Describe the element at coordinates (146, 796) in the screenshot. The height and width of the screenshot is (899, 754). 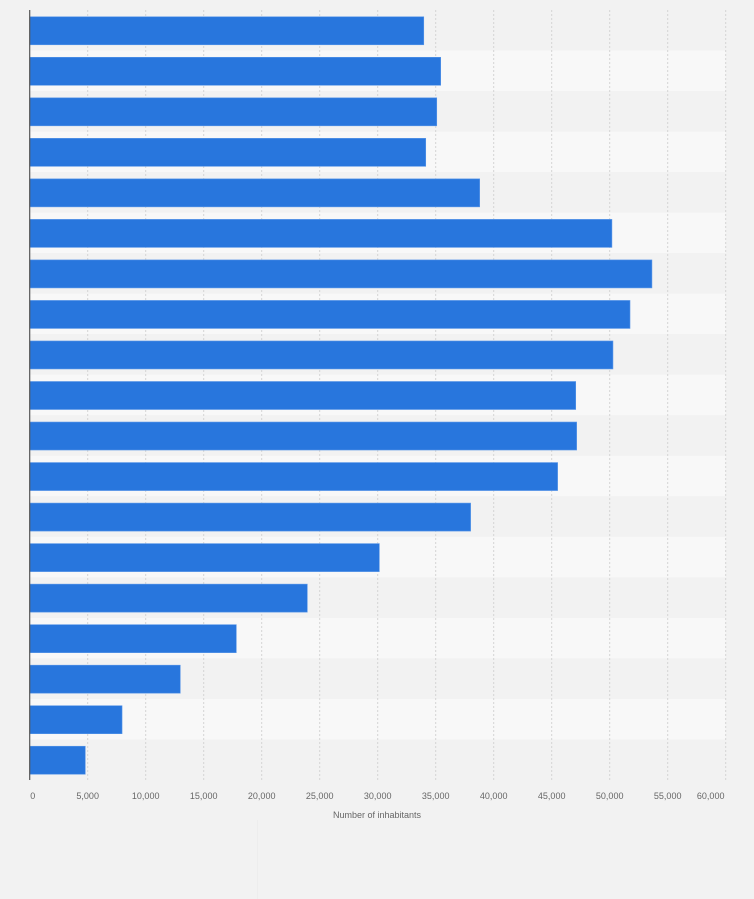
I see `x-tick-label: 10,000` at that location.